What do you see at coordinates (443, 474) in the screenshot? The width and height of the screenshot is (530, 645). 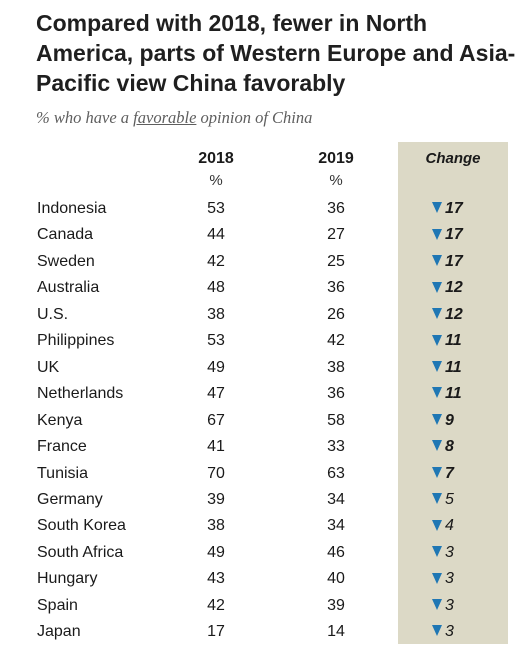 I see `change-value: 7` at bounding box center [443, 474].